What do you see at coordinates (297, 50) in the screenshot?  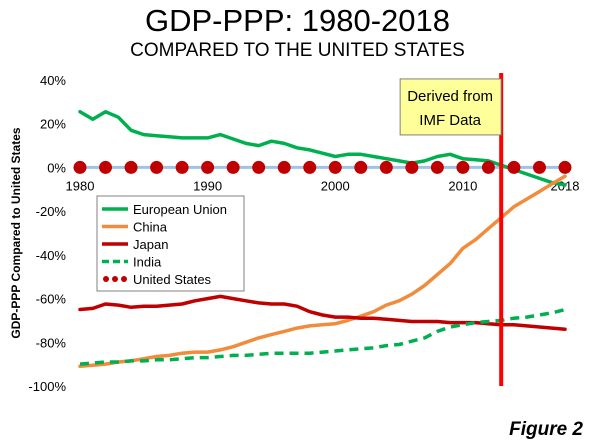 I see `chart-subtitle: COMPARED TO THE UNITED STATES` at bounding box center [297, 50].